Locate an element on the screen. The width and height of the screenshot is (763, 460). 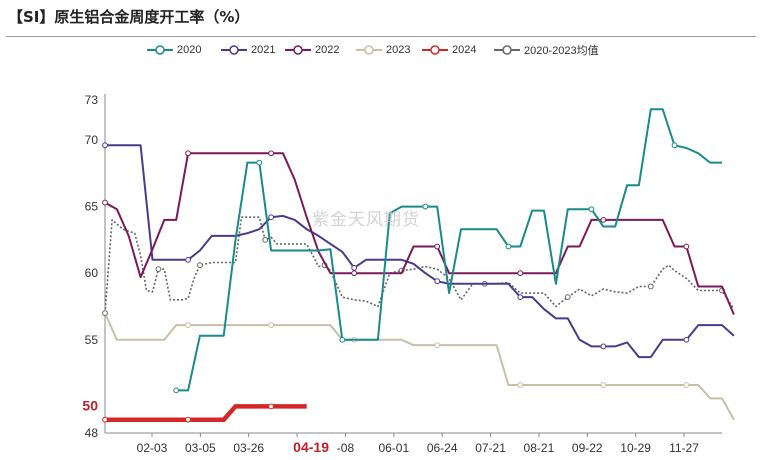
y-tick-label: 73 is located at coordinates (92, 100).